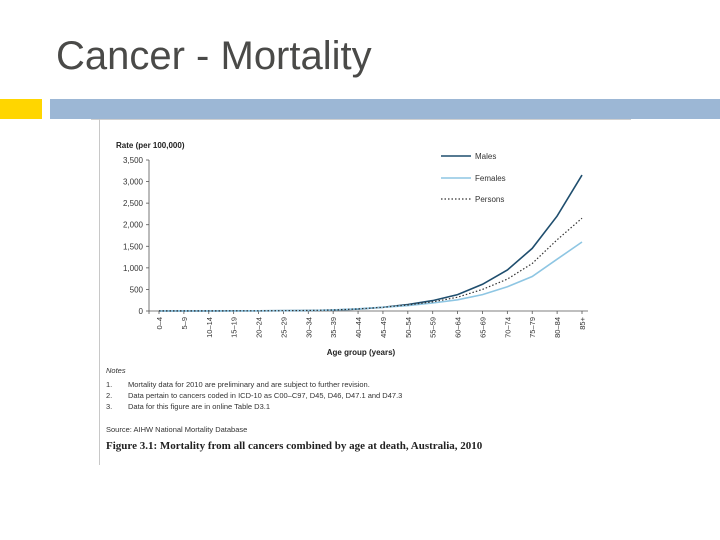 This screenshot has height=540, width=720. What do you see at coordinates (358, 327) in the screenshot?
I see `x-tick-label: 40–44` at bounding box center [358, 327].